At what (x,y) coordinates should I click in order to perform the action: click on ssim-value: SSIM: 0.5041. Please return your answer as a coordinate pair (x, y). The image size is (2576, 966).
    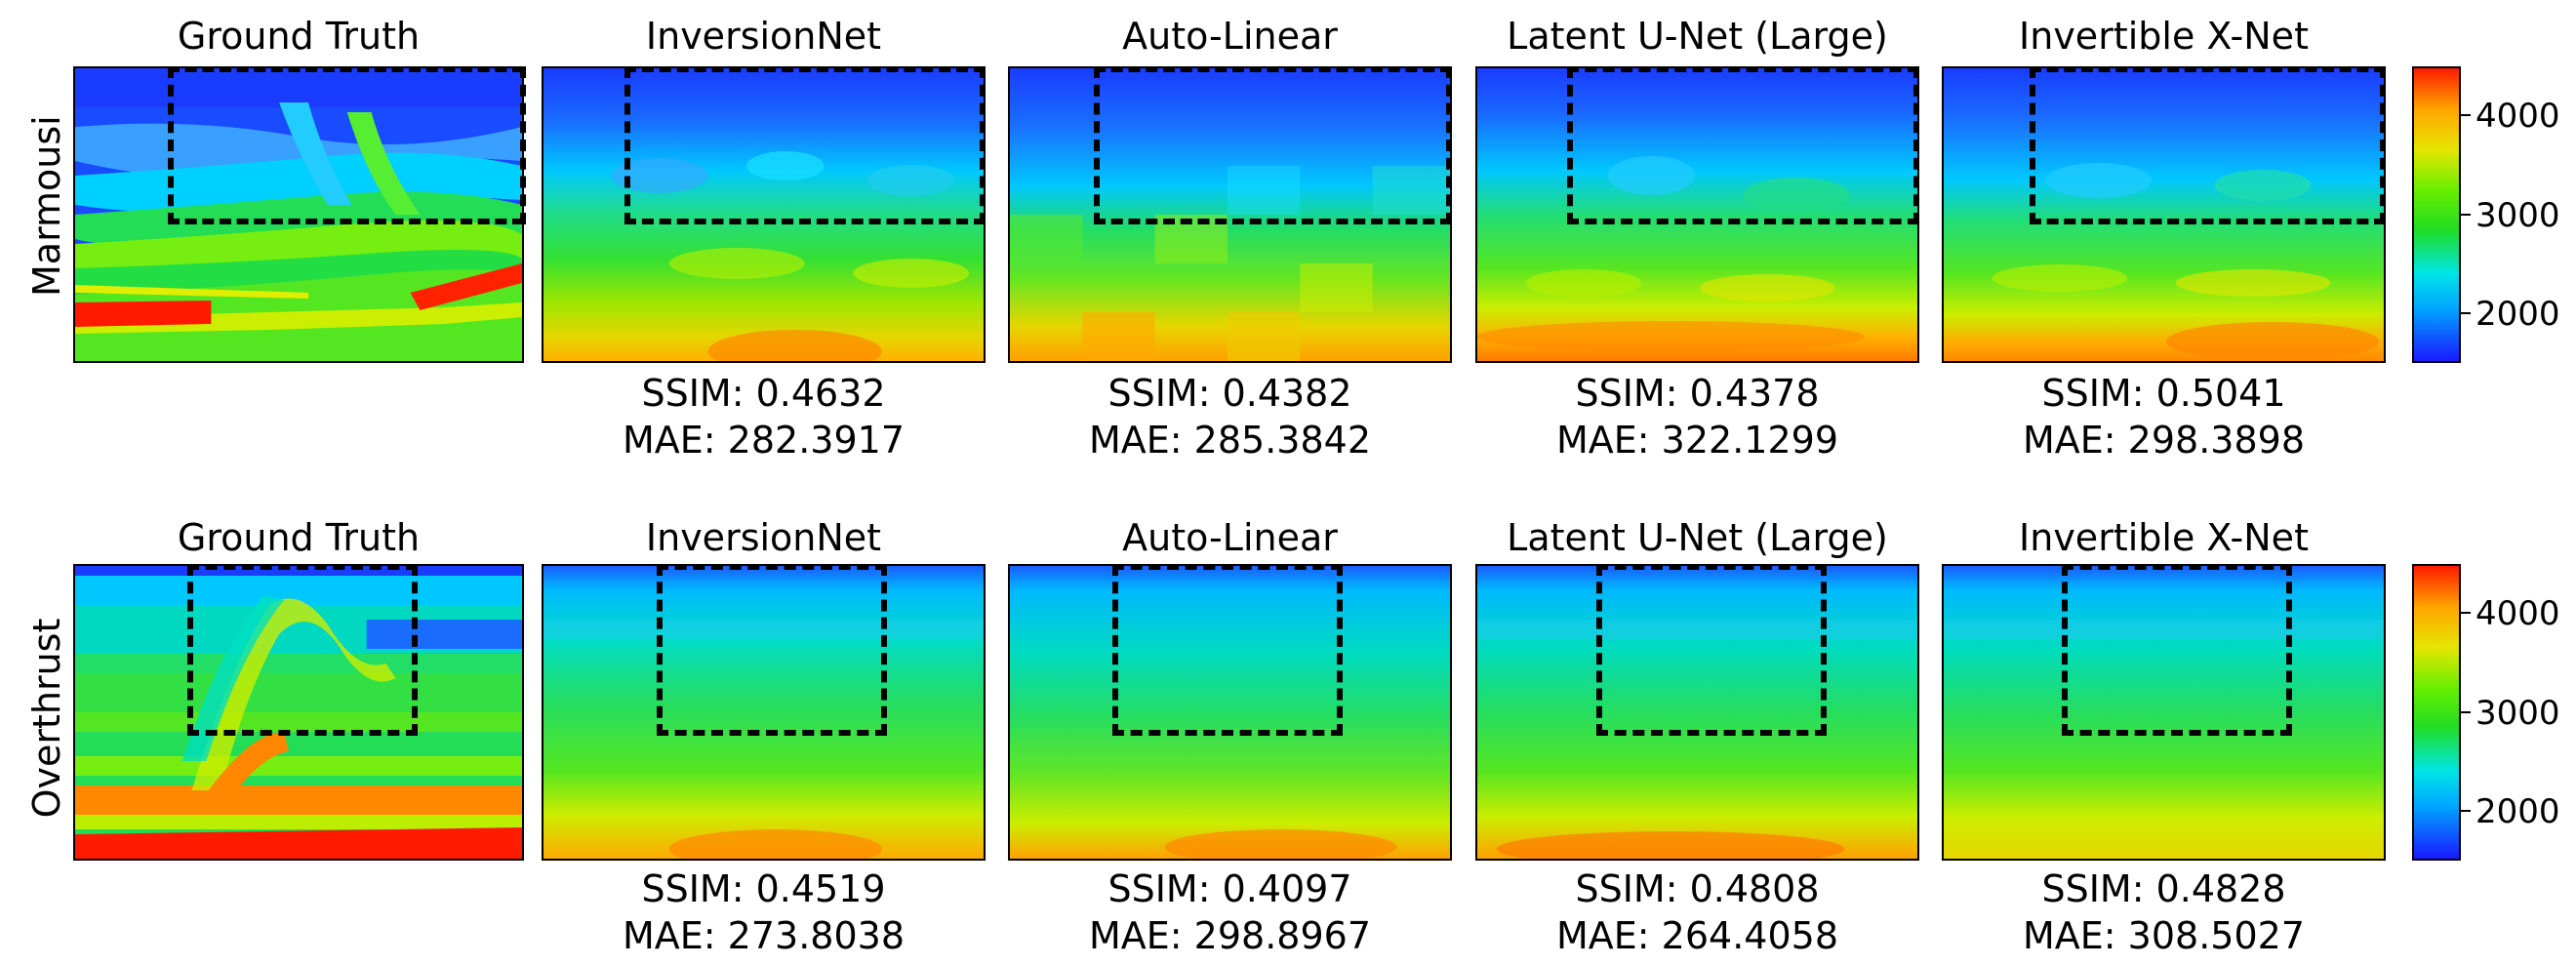
    Looking at the image, I should click on (2163, 393).